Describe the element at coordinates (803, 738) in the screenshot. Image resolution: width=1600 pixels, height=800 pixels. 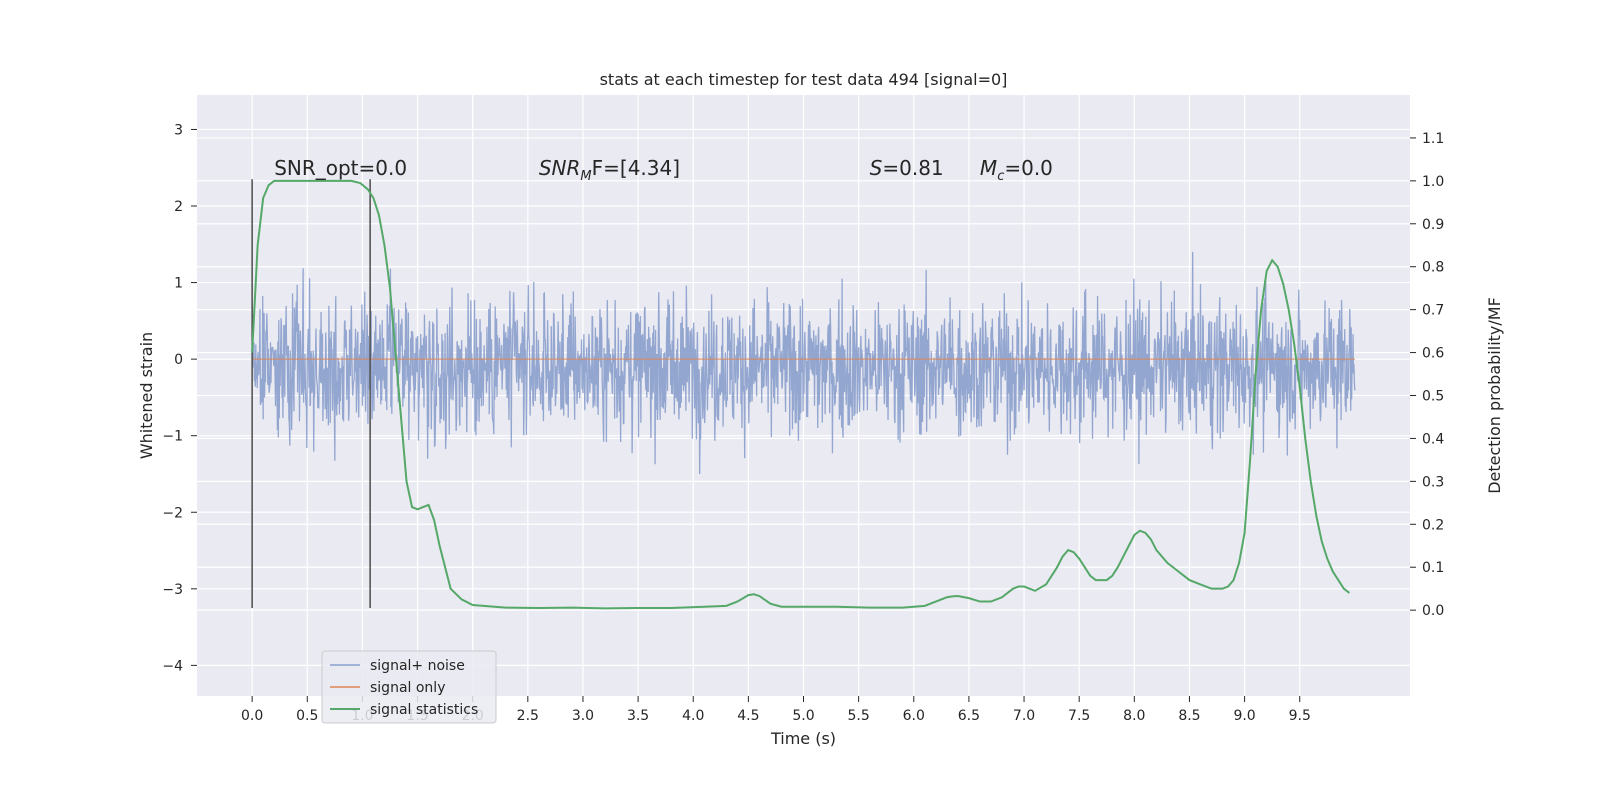
I see `x-axis-label: Time (s)` at that location.